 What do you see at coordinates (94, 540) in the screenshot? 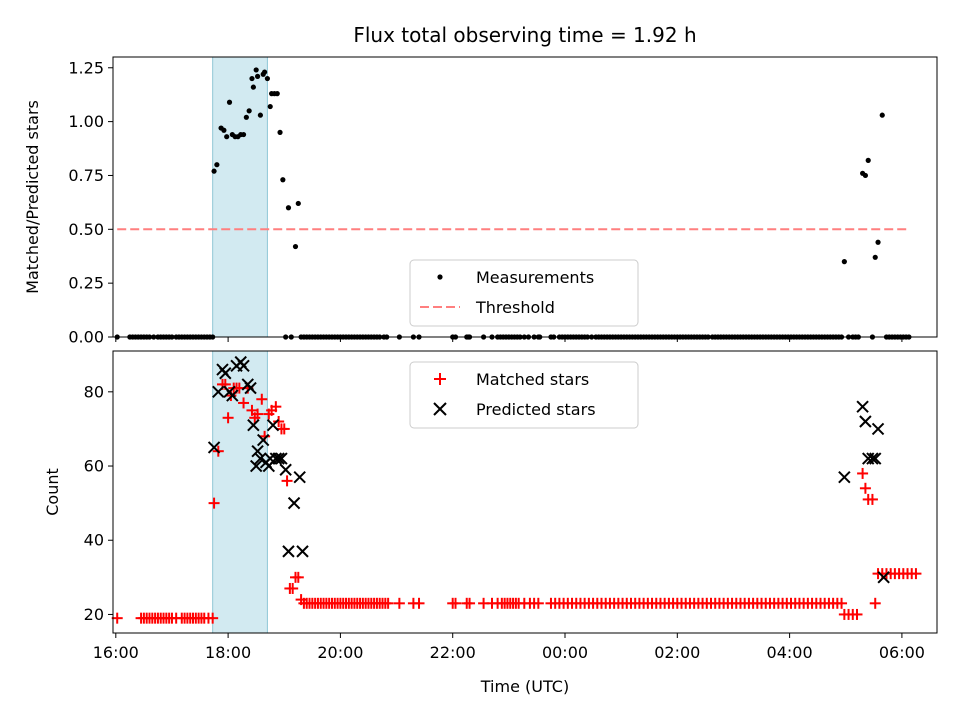
I see `y-tick-label-bottom: 40` at bounding box center [94, 540].